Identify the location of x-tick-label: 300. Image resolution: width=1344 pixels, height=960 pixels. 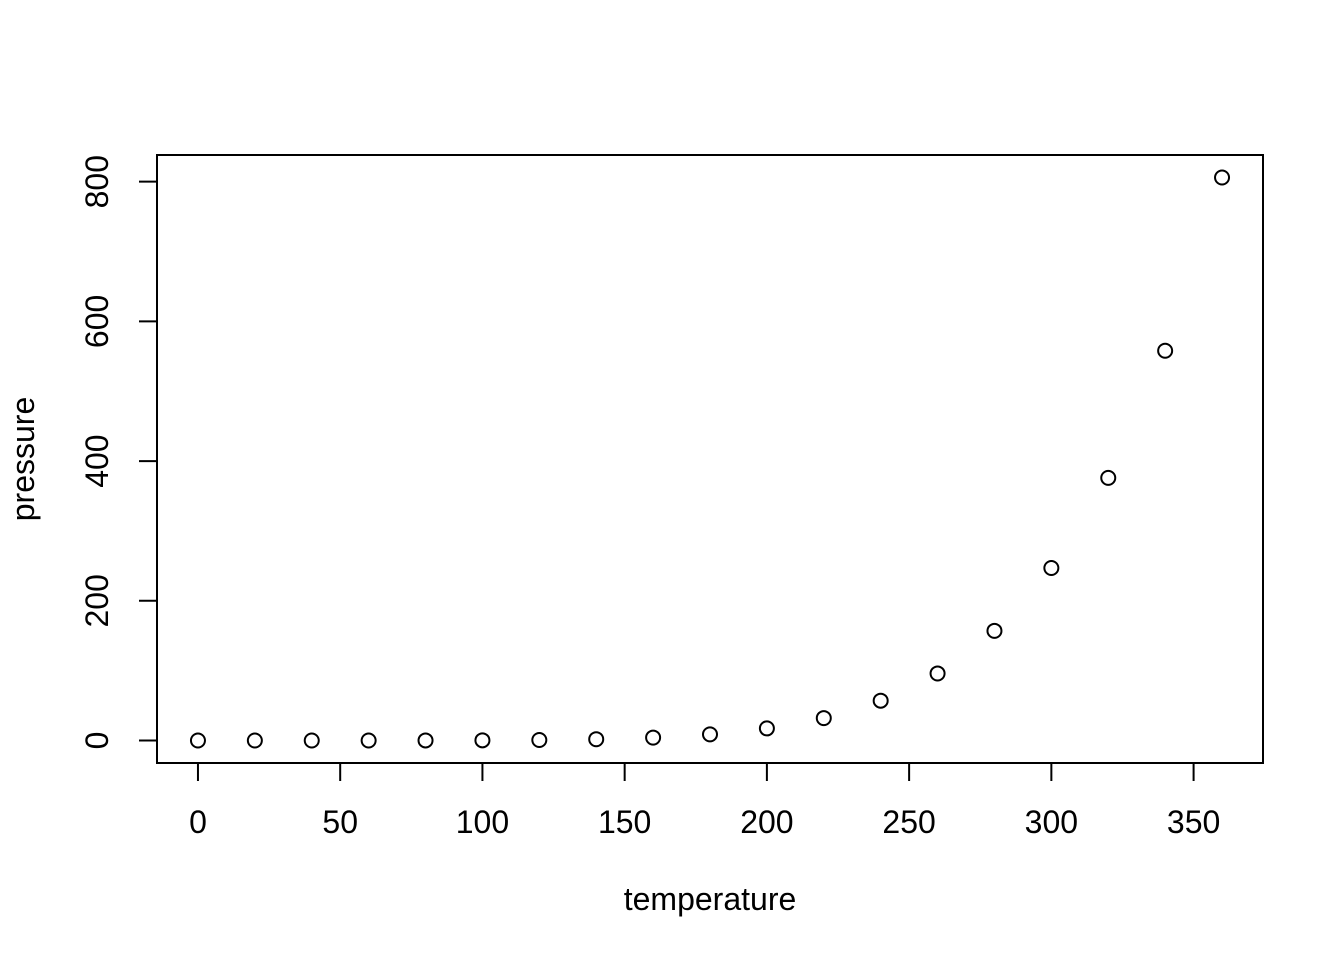
(1051, 822).